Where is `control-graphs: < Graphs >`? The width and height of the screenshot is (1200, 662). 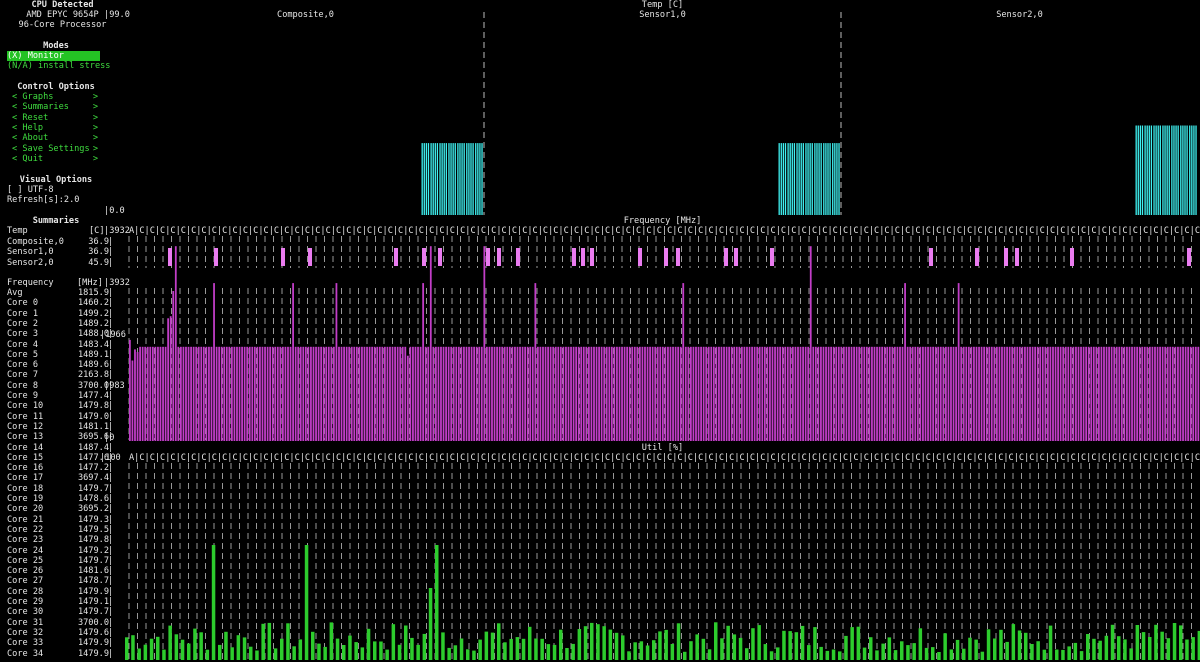
control-graphs: < Graphs > is located at coordinates (55, 97).